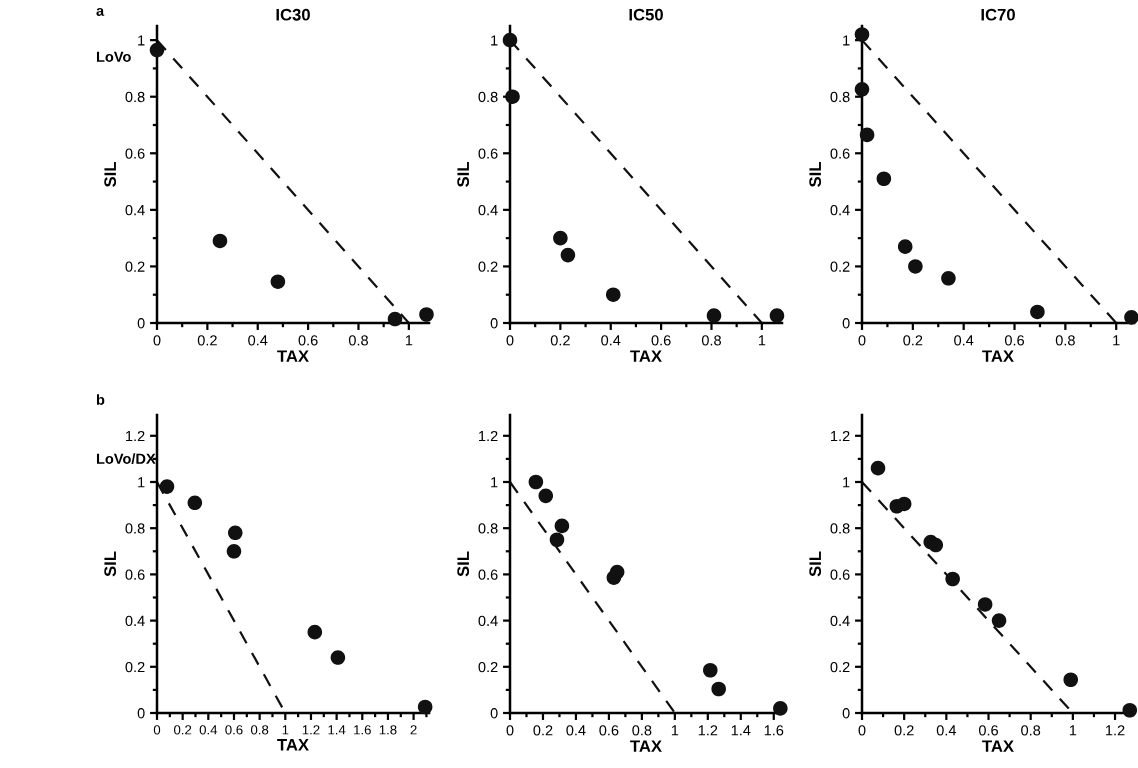 This screenshot has height=768, width=1138. Describe the element at coordinates (840, 436) in the screenshot. I see `y-tick-label: 1.2` at that location.